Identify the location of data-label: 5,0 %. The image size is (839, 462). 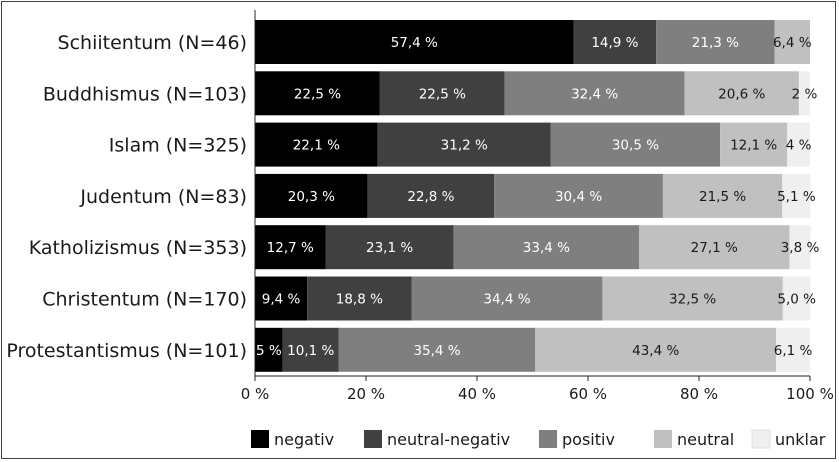
(796, 300).